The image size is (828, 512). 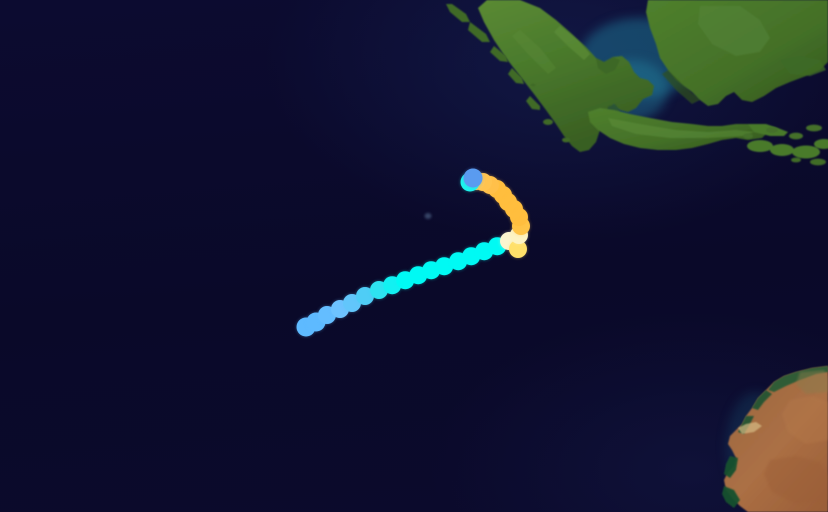 What do you see at coordinates (785, 145) in the screenshot?
I see `lesser-sunda-islands` at bounding box center [785, 145].